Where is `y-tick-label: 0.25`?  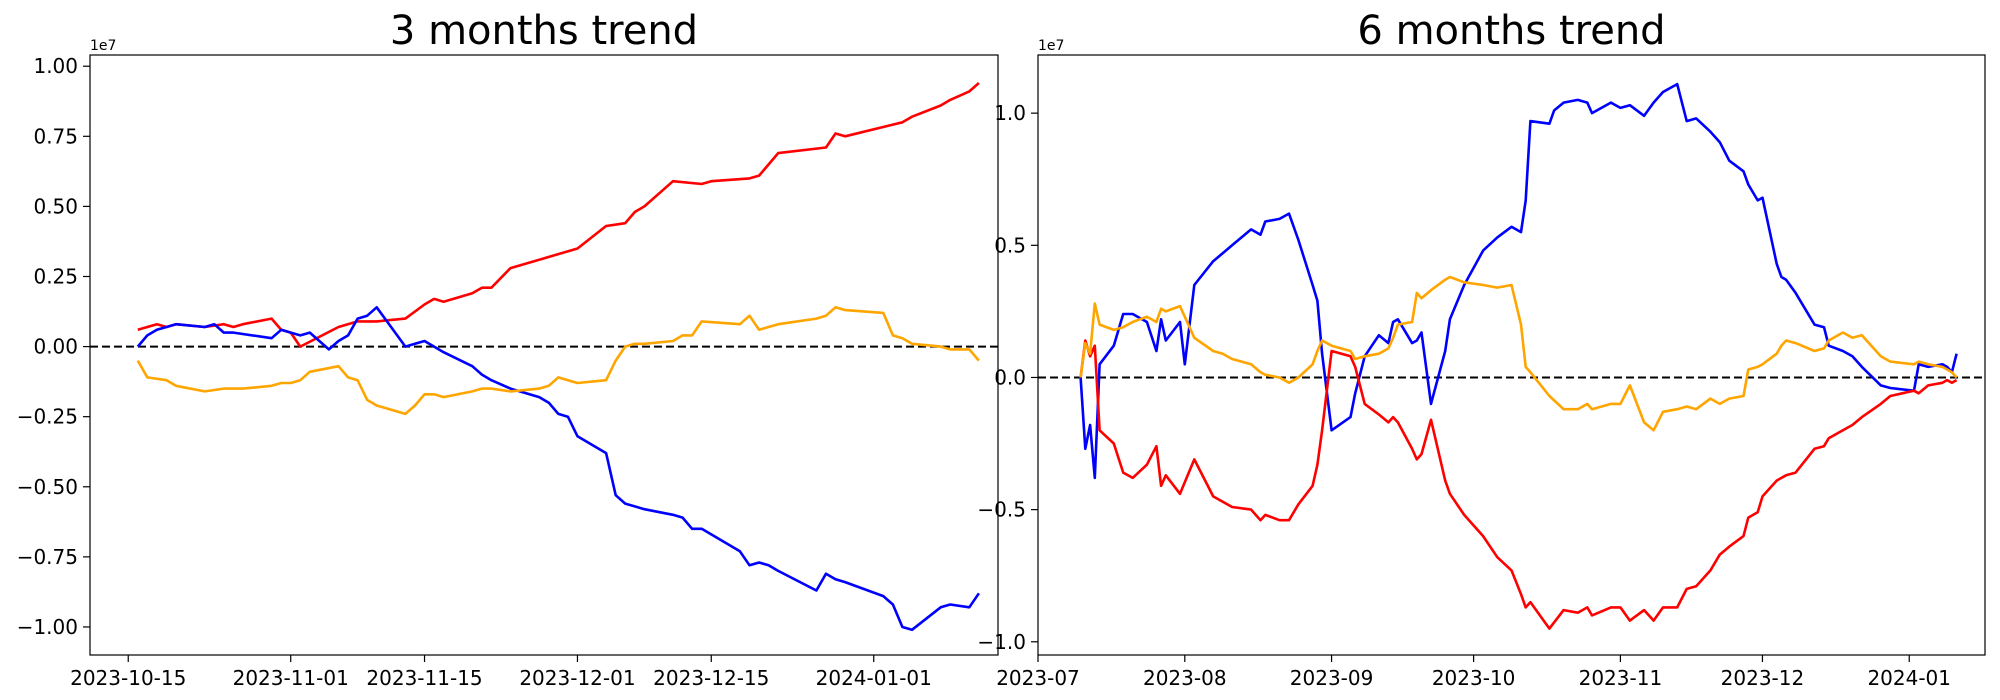
y-tick-label: 0.25 is located at coordinates (55, 276).